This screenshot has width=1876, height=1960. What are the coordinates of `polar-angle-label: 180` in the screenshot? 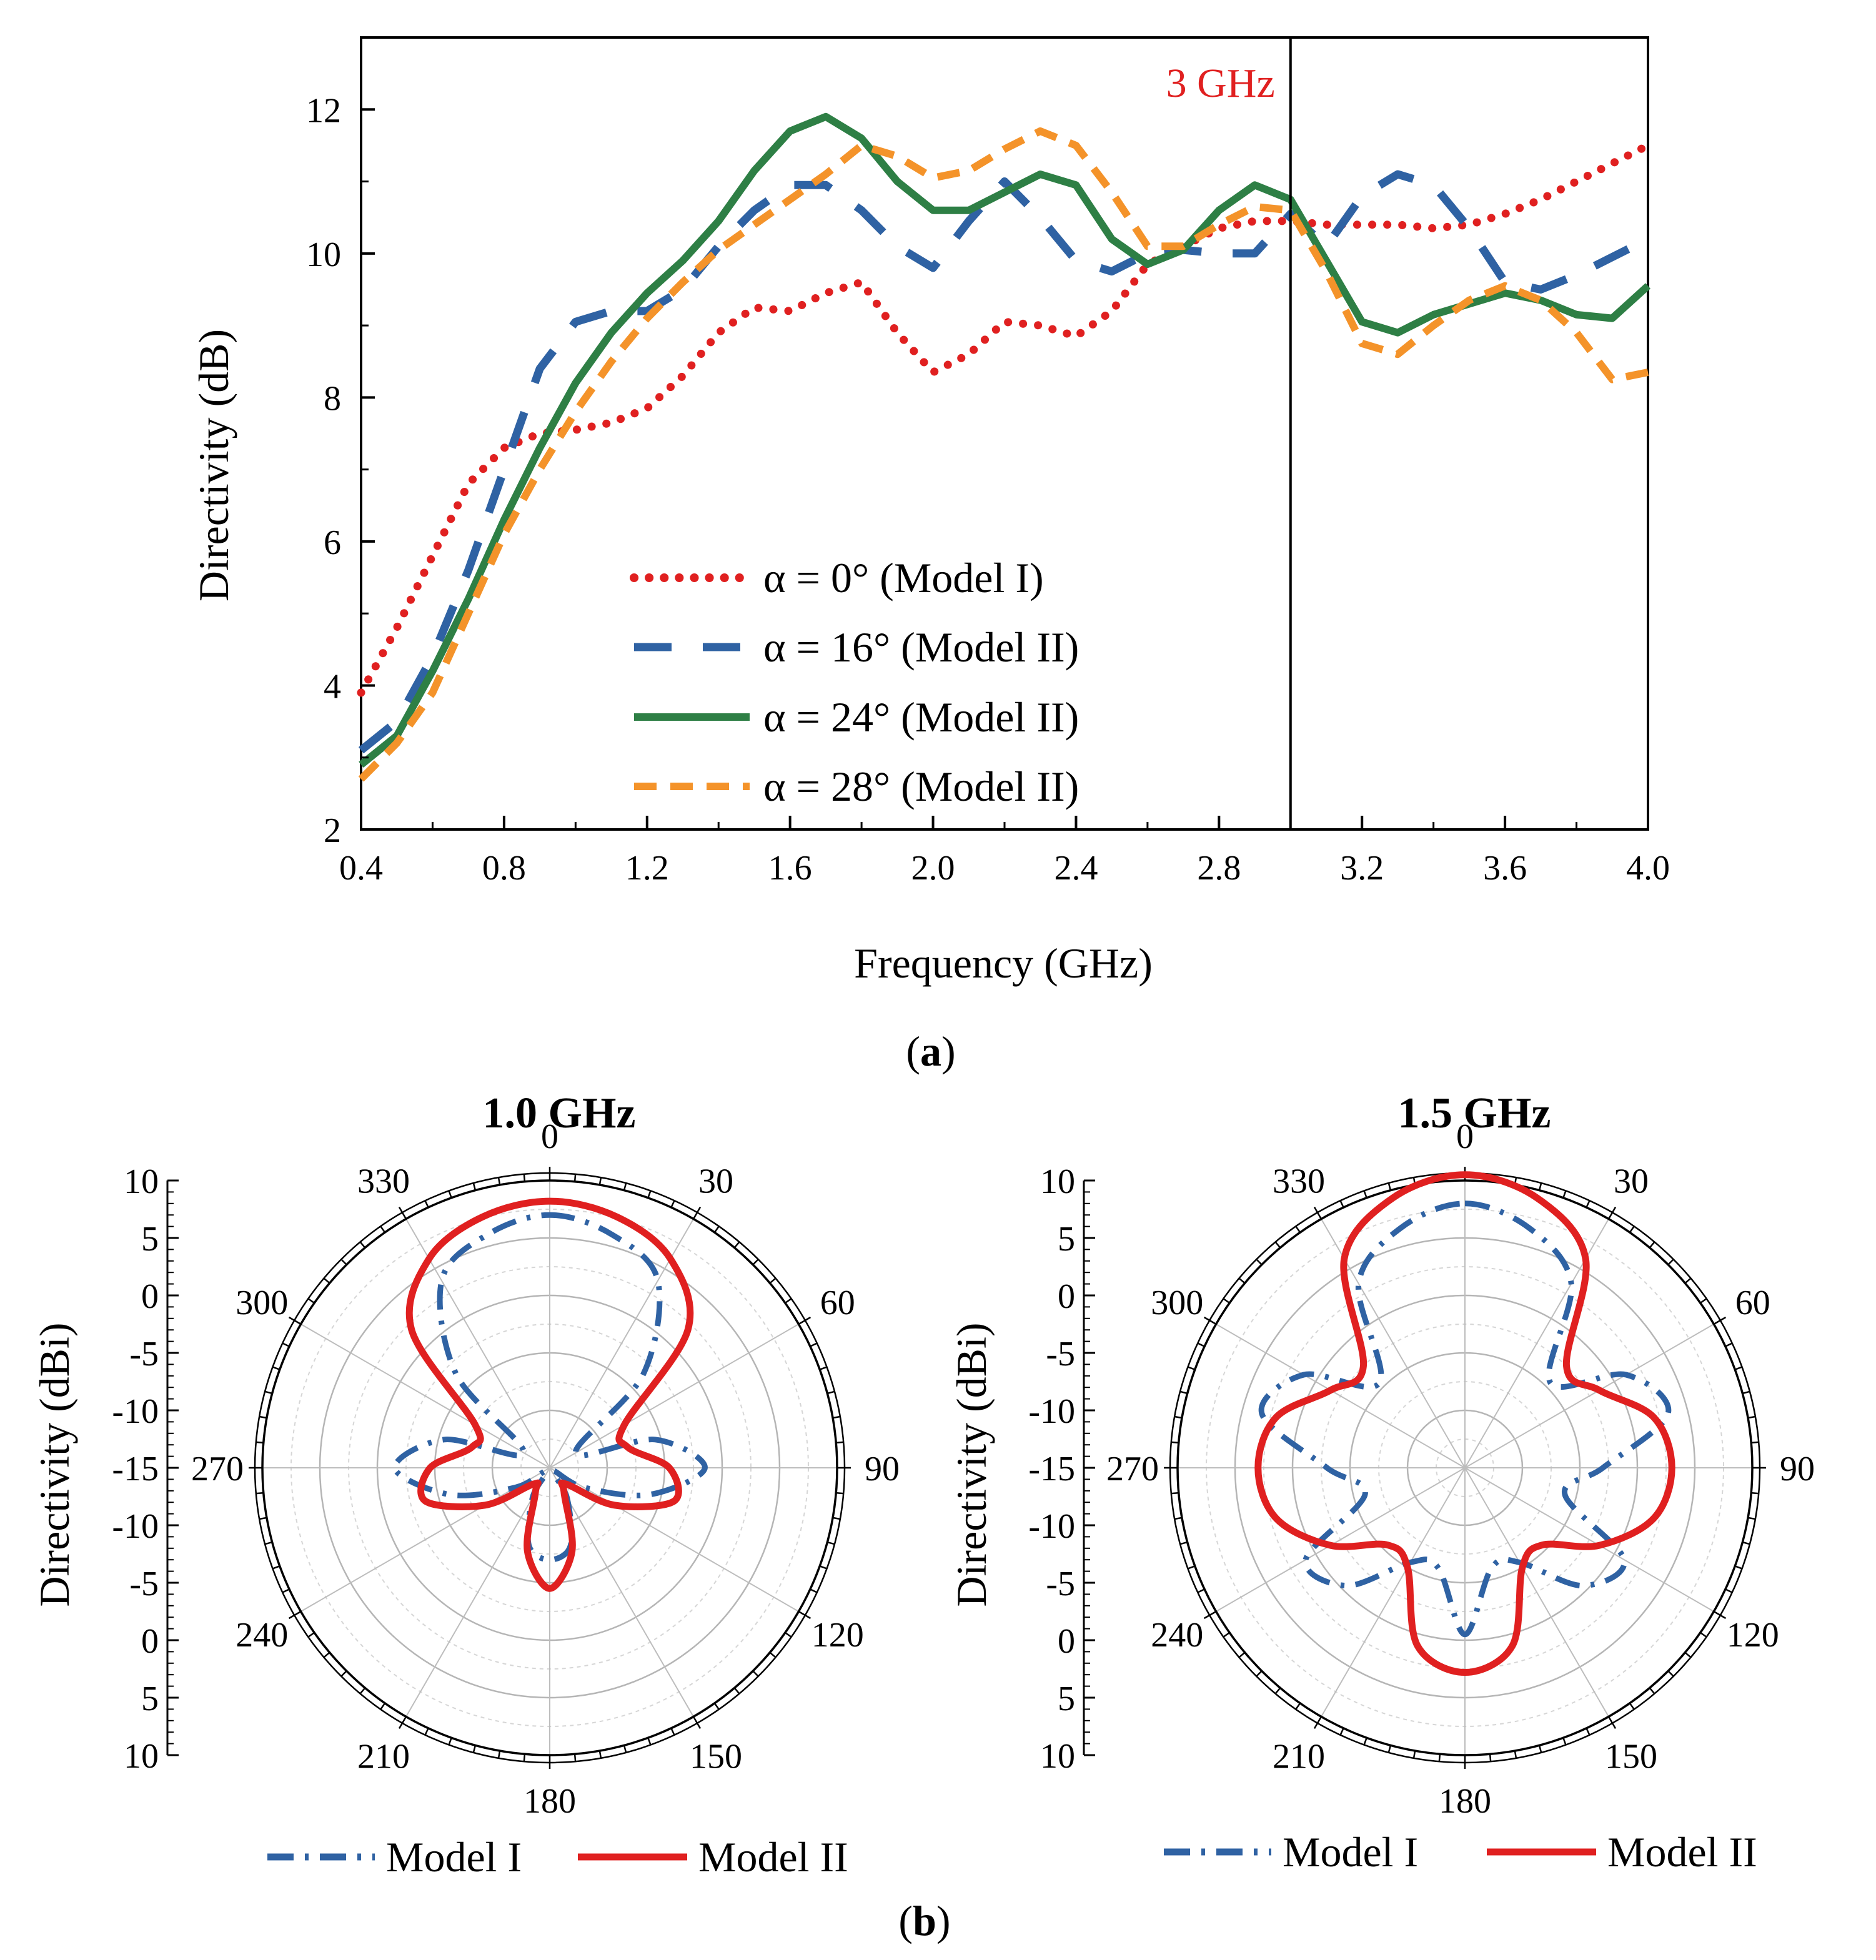 It's located at (550, 1801).